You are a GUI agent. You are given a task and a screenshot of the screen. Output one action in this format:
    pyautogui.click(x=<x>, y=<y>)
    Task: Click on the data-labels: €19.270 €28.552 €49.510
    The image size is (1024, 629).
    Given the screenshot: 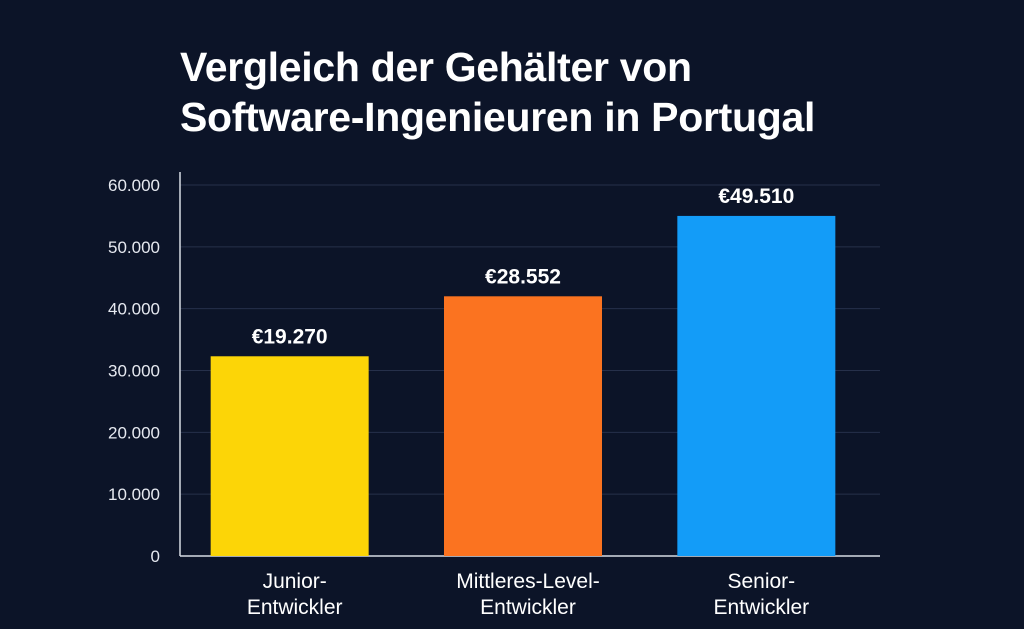 What is the action you would take?
    pyautogui.click(x=523, y=266)
    